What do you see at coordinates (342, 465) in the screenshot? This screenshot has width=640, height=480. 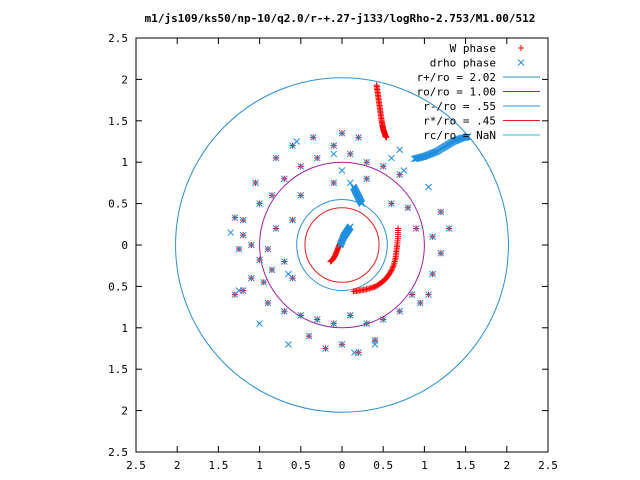 I see `x-tick-label: 0` at bounding box center [342, 465].